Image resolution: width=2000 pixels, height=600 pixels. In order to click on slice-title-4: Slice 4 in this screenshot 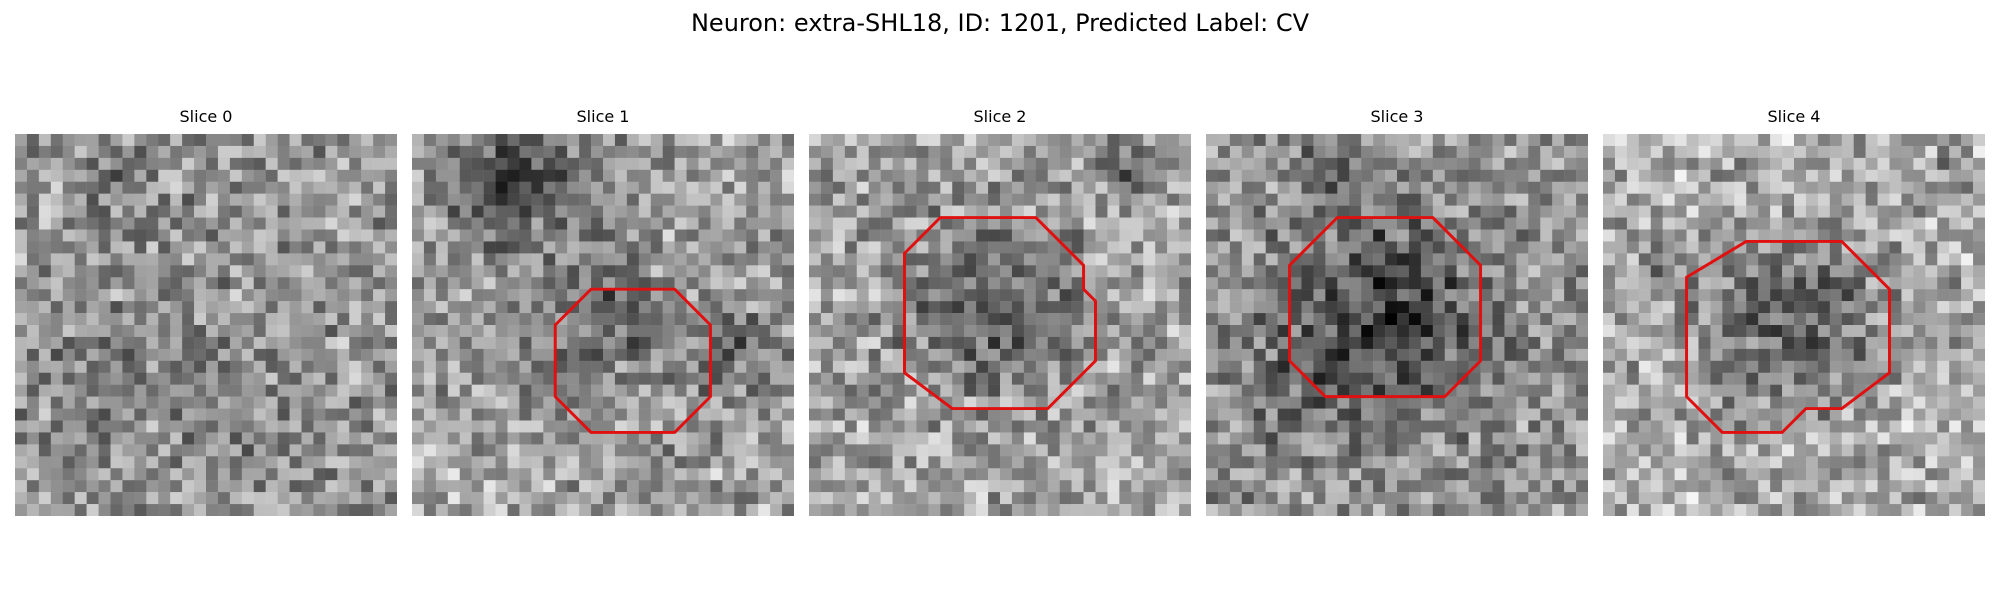, I will do `click(1794, 116)`.